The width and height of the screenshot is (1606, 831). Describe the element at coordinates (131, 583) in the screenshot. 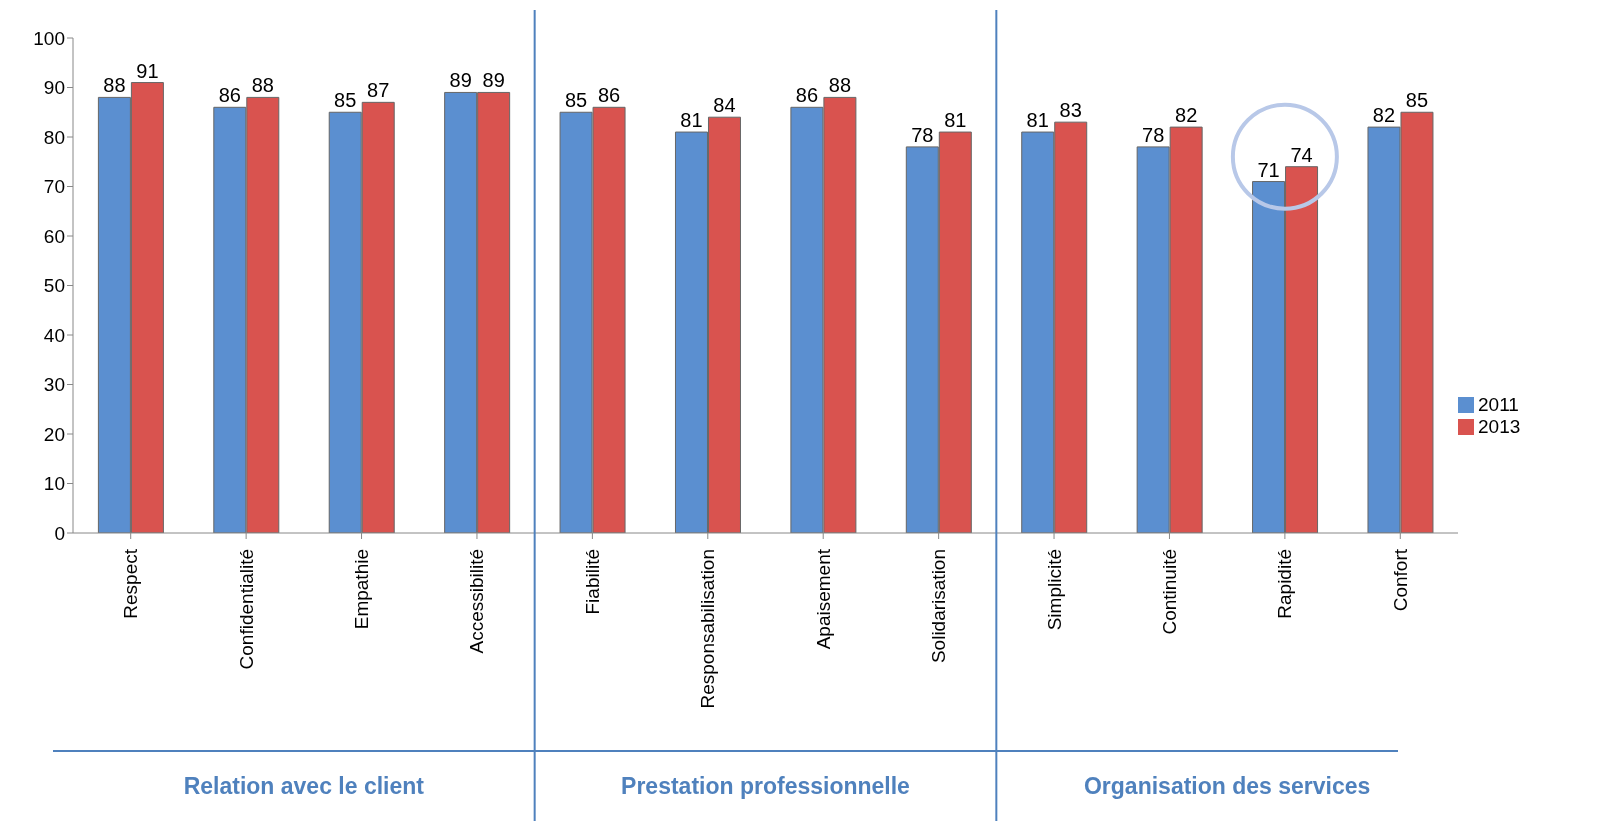

I see `x-tick-label: Respect` at that location.